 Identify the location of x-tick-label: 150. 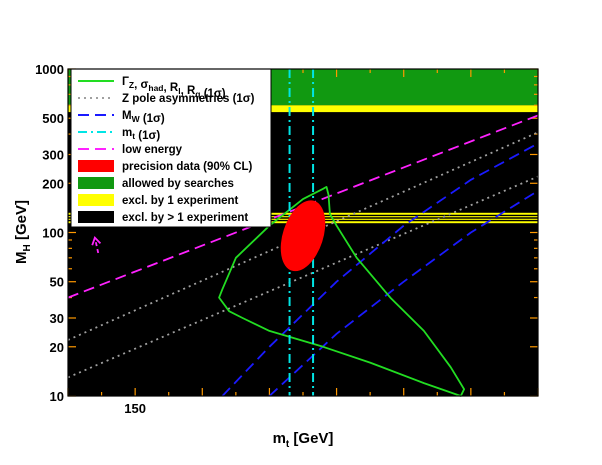
(135, 408).